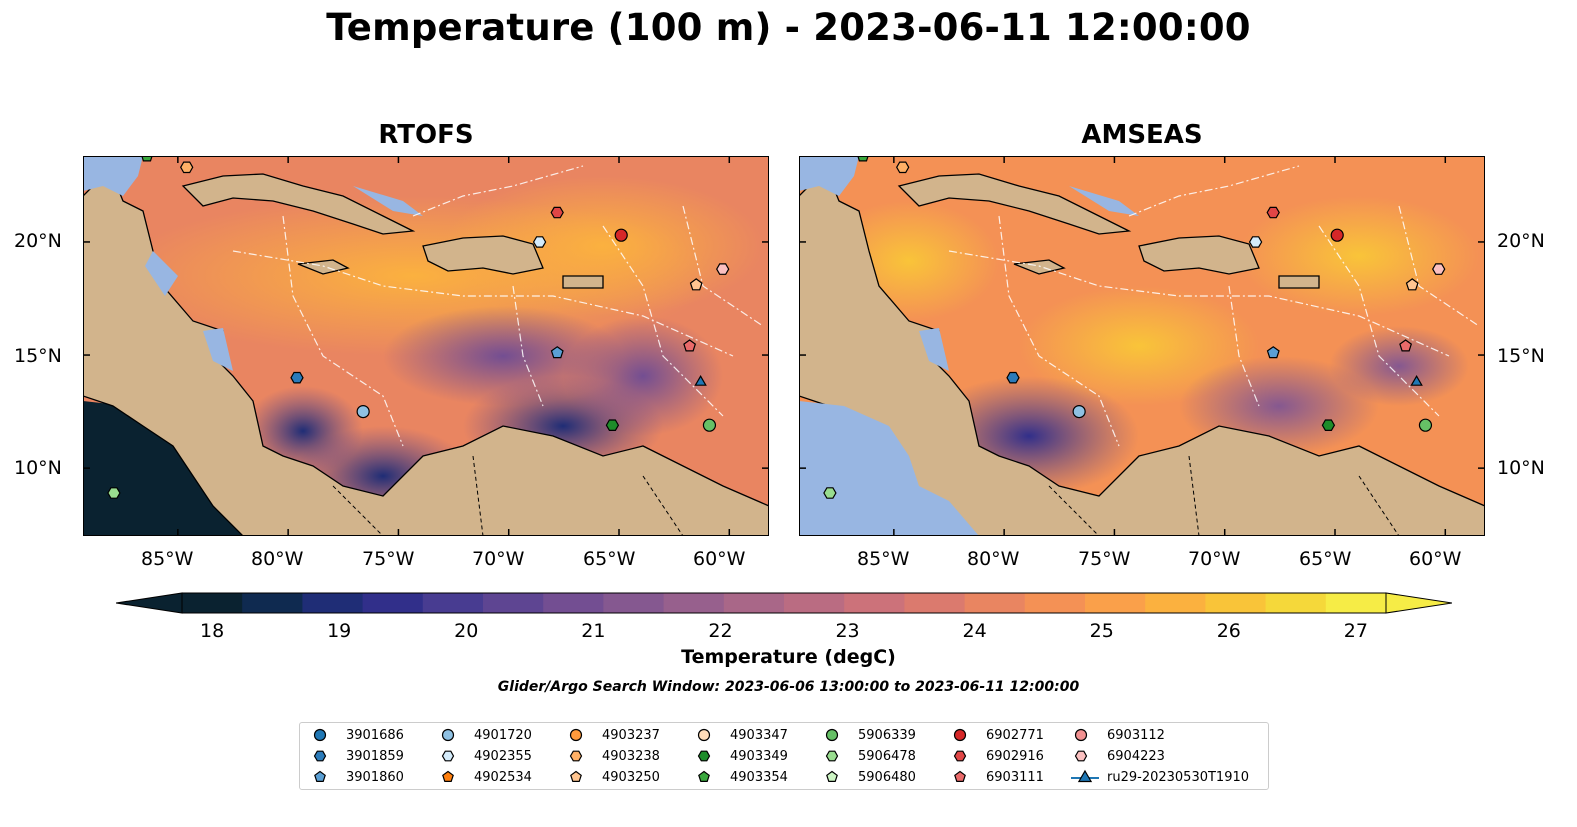  What do you see at coordinates (503, 756) in the screenshot?
I see `legend-label: 4902355` at bounding box center [503, 756].